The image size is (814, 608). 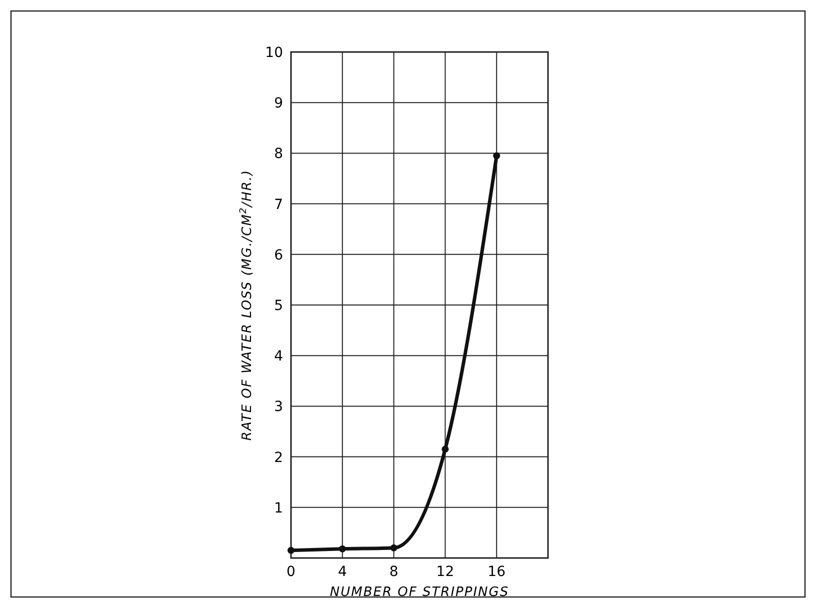 What do you see at coordinates (278, 458) in the screenshot?
I see `y-tick-label: 2` at bounding box center [278, 458].